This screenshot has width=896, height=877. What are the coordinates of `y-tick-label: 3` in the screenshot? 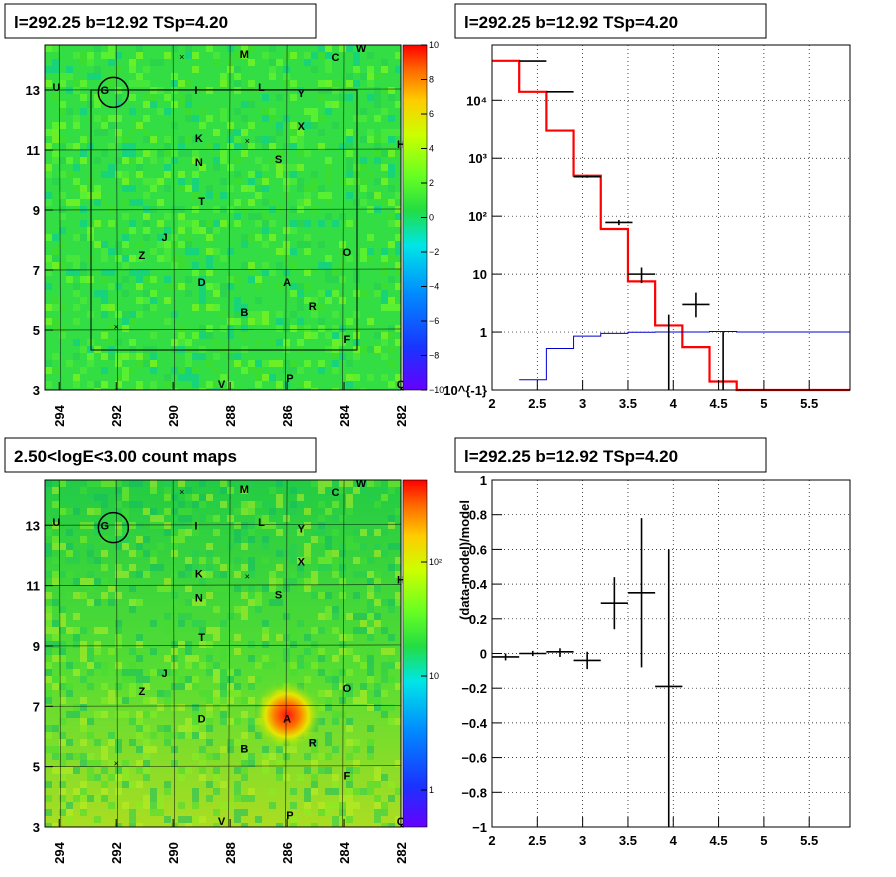 It's located at (36, 390).